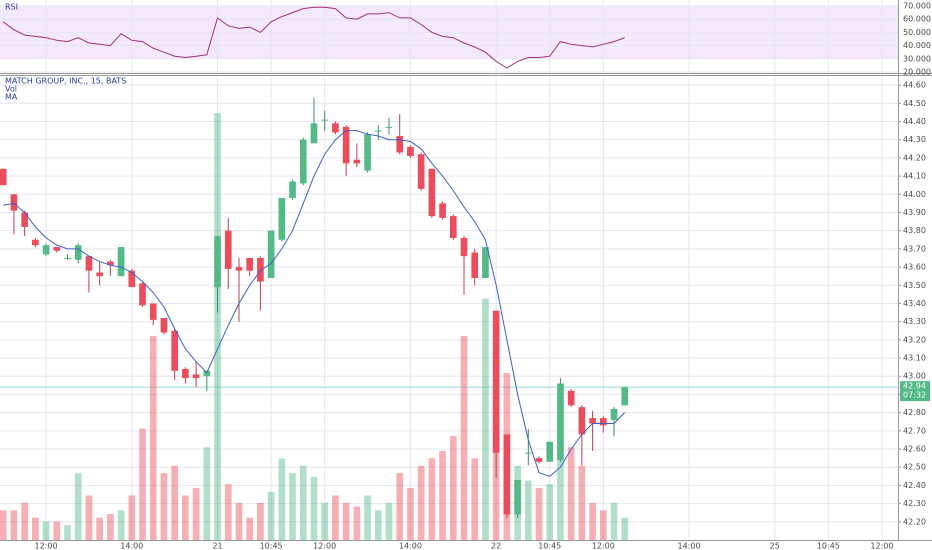  I want to click on y-tick-label: 44.10, so click(914, 176).